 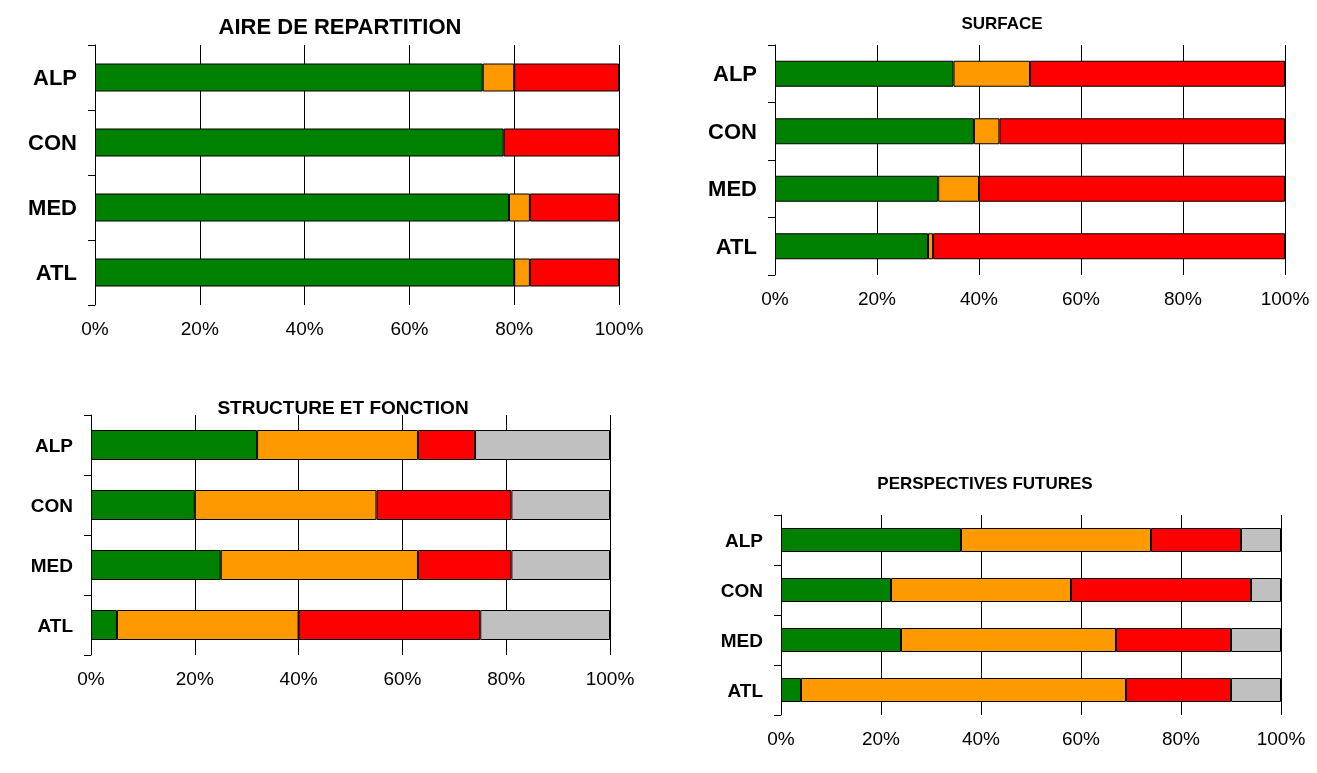 What do you see at coordinates (1002, 23) in the screenshot?
I see `chart-title: SURFACE` at bounding box center [1002, 23].